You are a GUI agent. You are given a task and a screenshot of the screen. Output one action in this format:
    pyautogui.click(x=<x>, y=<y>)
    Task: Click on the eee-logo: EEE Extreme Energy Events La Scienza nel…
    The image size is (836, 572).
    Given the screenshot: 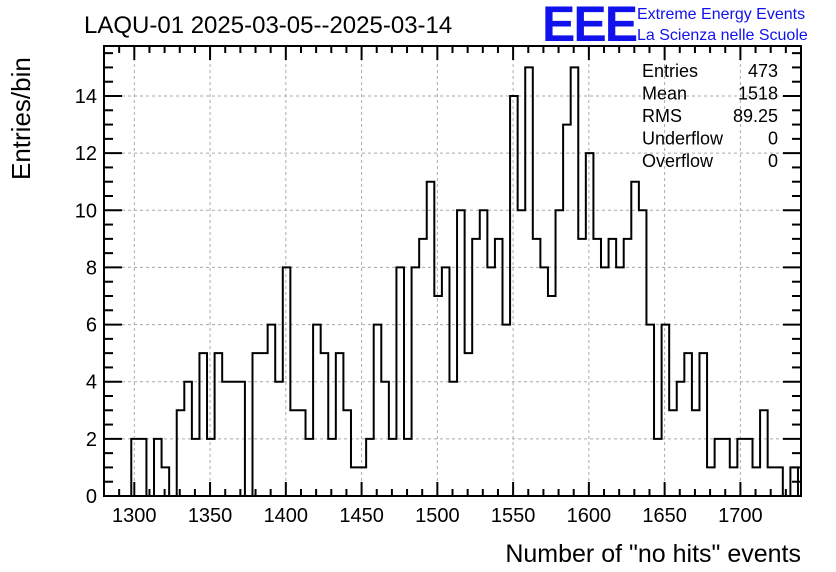 What is the action you would take?
    pyautogui.click(x=675, y=26)
    